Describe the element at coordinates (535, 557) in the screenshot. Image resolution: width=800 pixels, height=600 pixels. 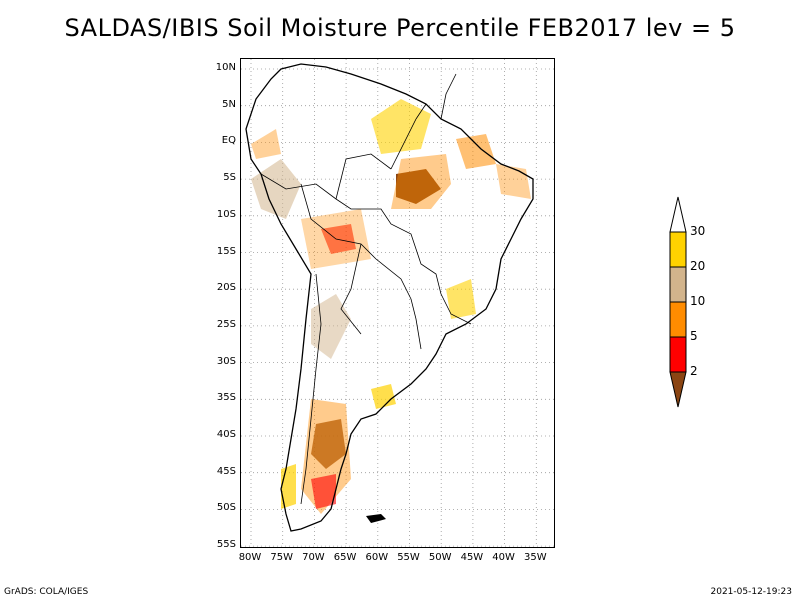
I see `lon-label-35w: 35W` at that location.